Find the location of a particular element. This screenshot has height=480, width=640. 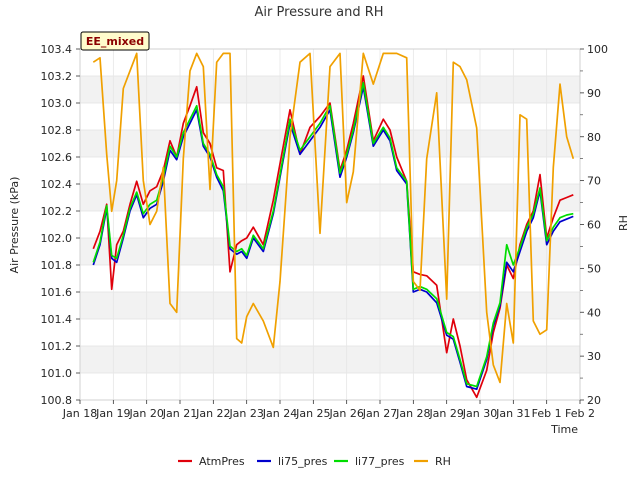

y-tick-left-label: 103.0 is located at coordinates (57, 103).